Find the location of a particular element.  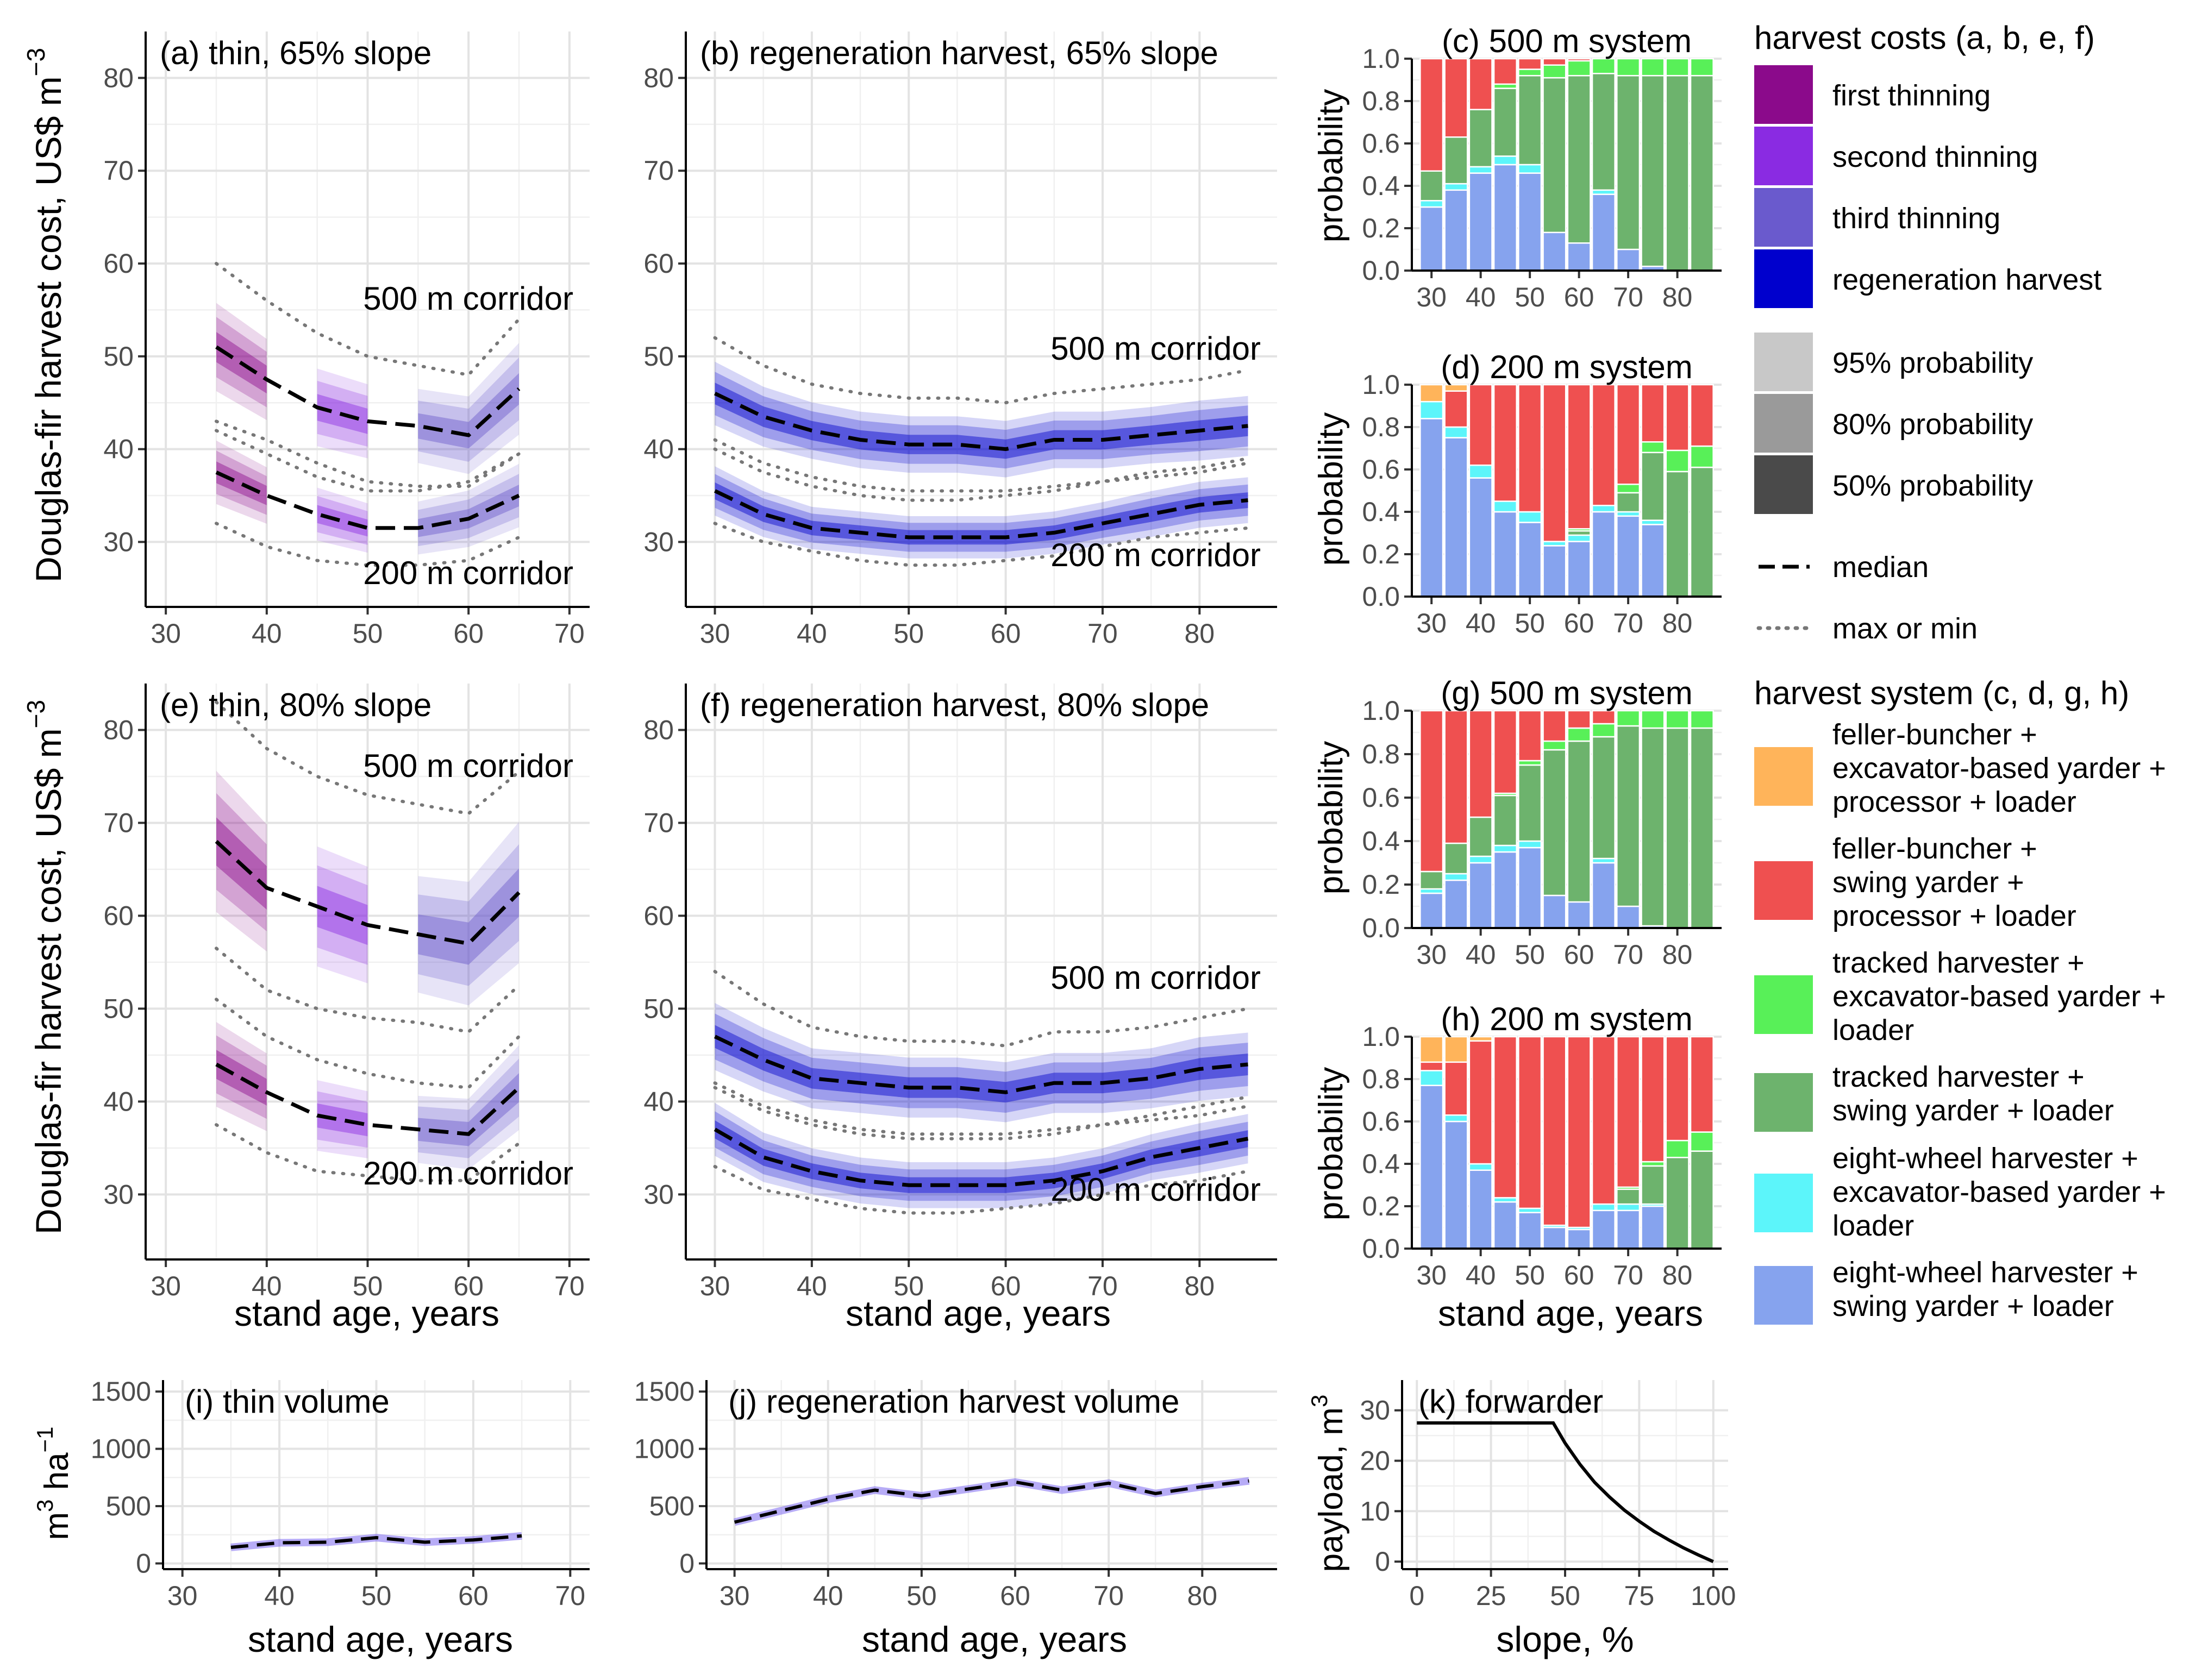

y-tick-label: 50 is located at coordinates (658, 356).